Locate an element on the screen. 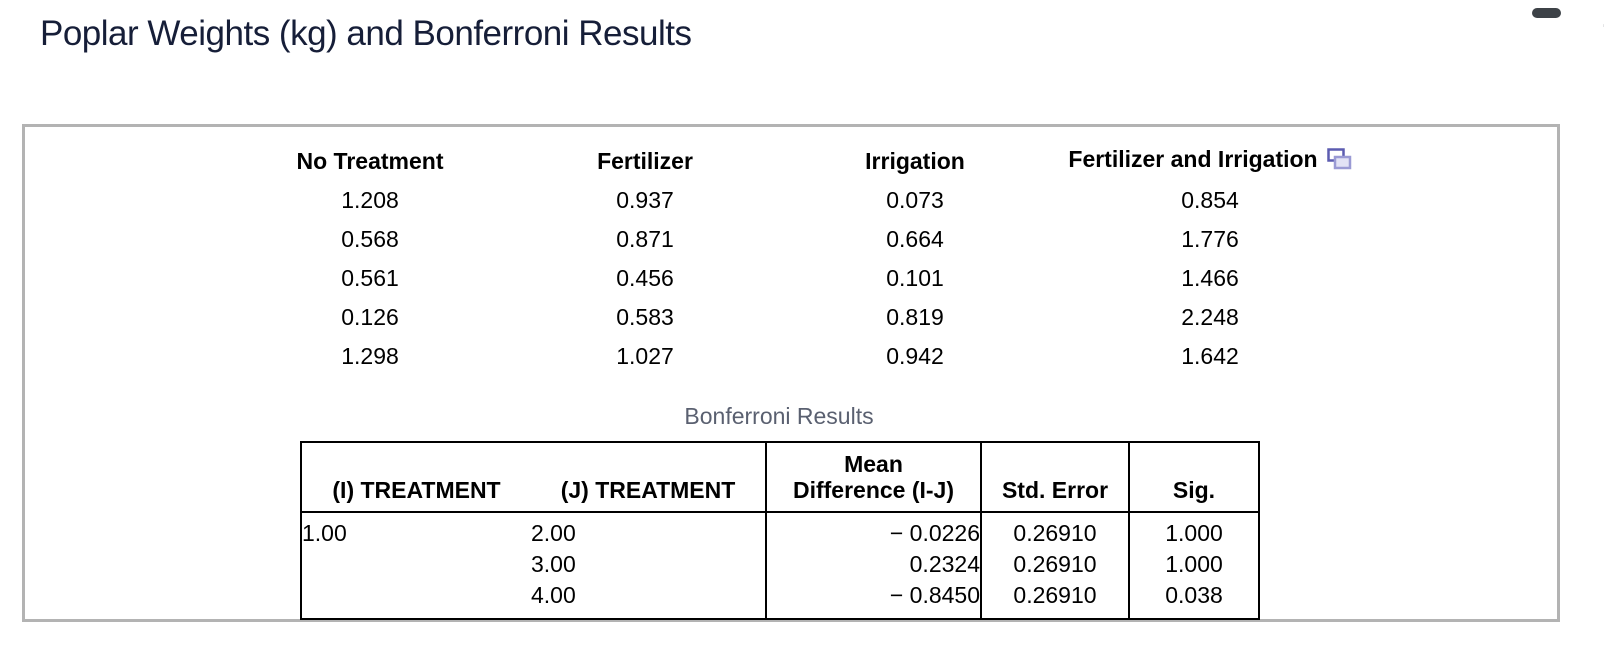  col-header-mean-difference-line1: Mean is located at coordinates (873, 464).